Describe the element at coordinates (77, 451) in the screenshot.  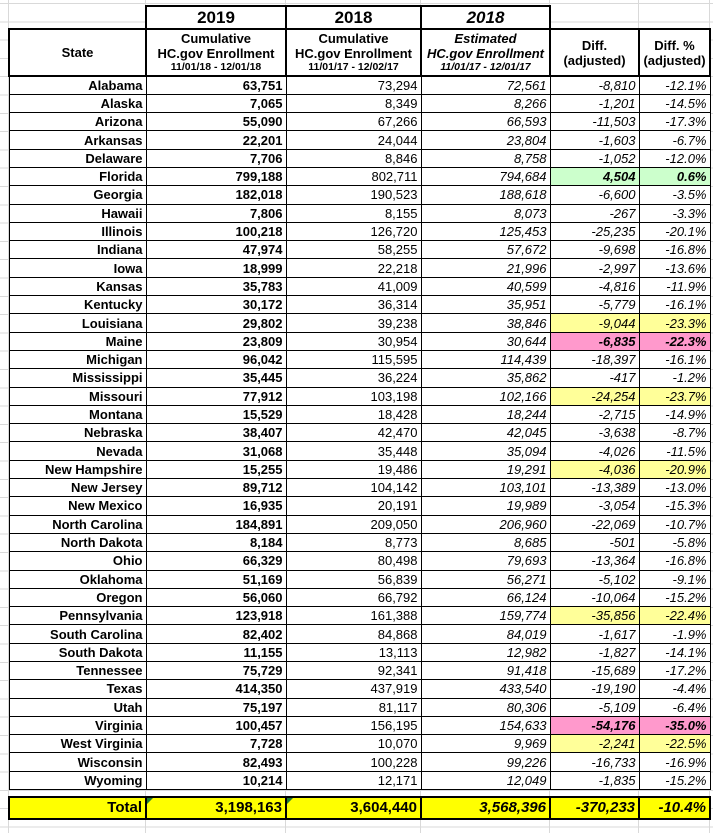
I see `cell-state: Nevada` at that location.